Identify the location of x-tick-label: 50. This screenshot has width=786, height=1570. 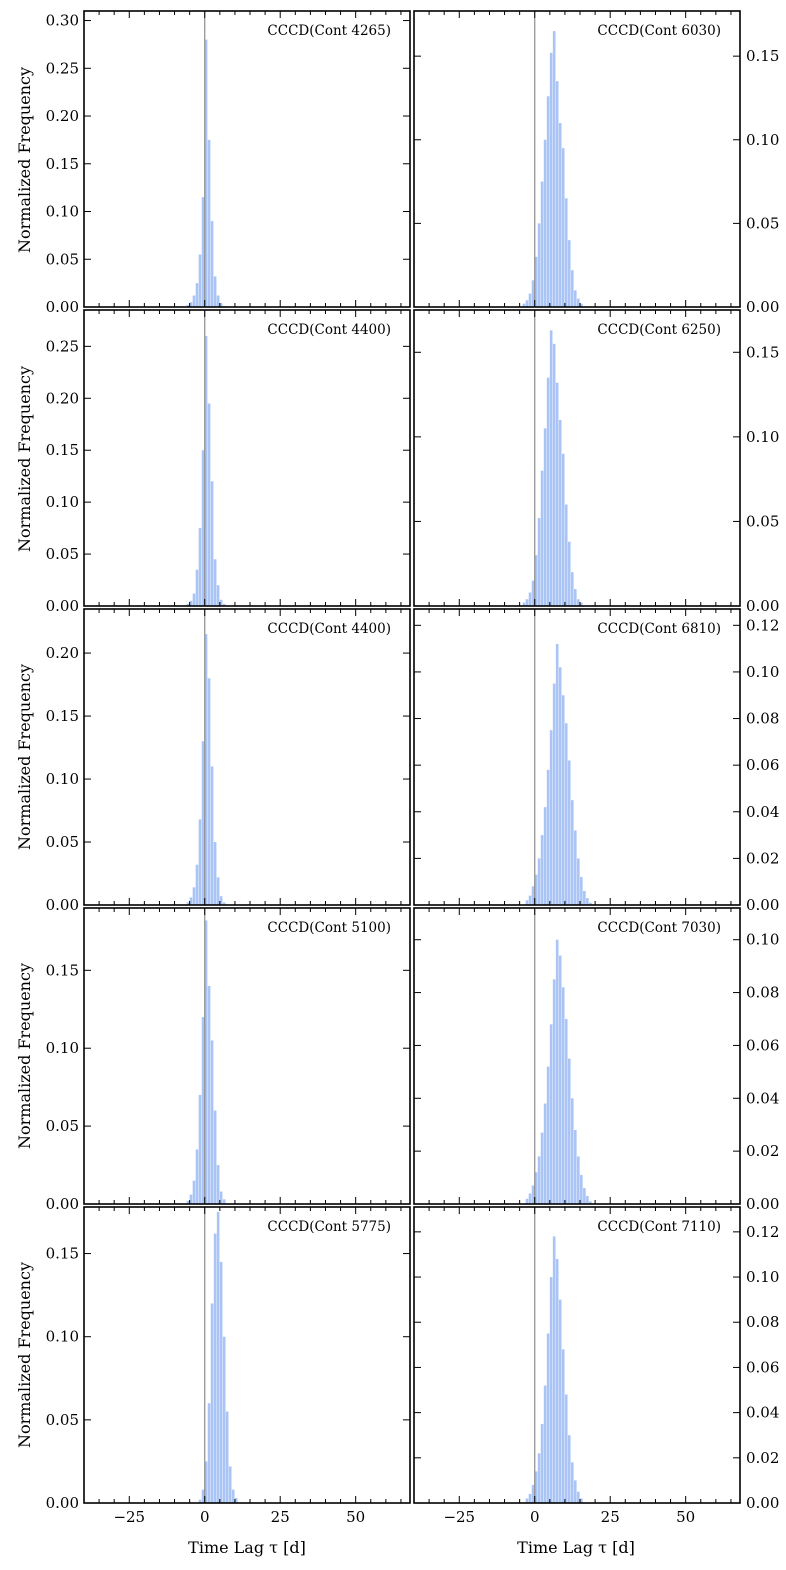
(685, 1517).